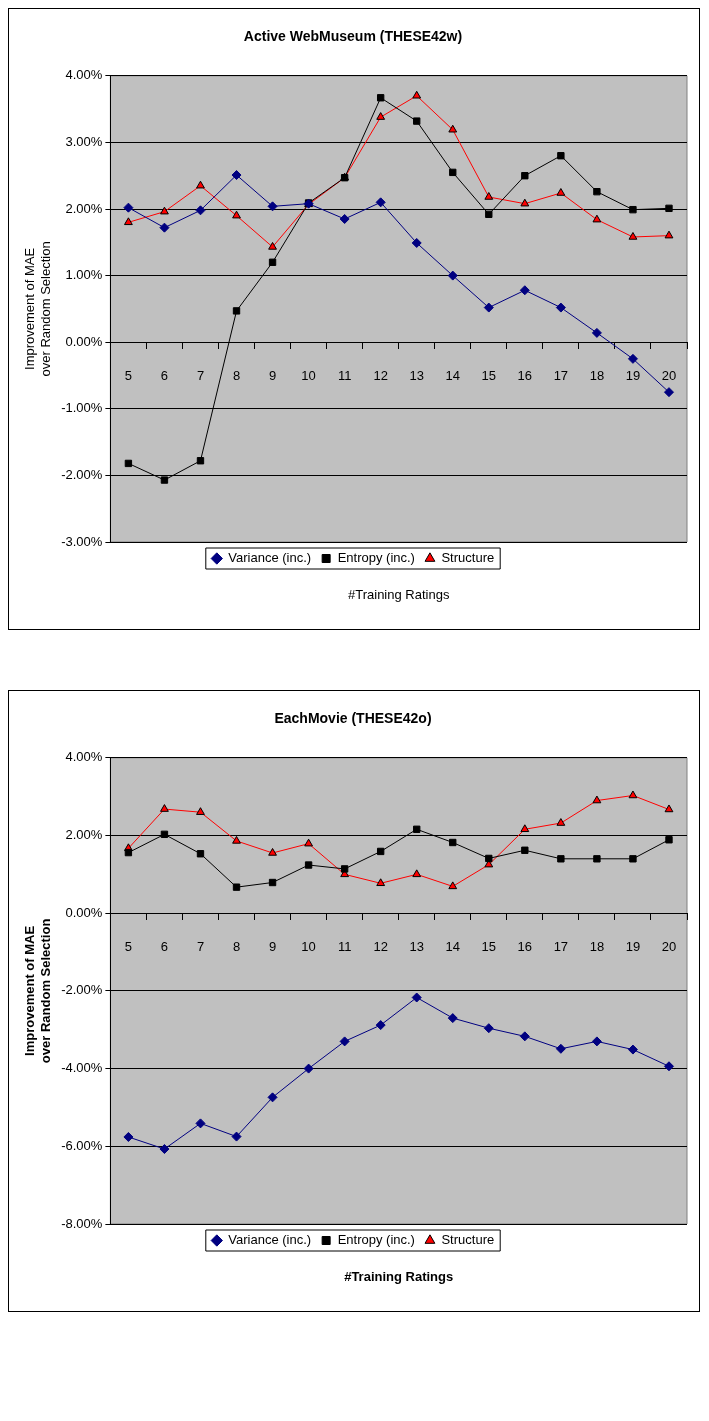 The image size is (709, 1421). Describe the element at coordinates (353, 718) in the screenshot. I see `chart-title: EachMovie (THESE42o)` at that location.